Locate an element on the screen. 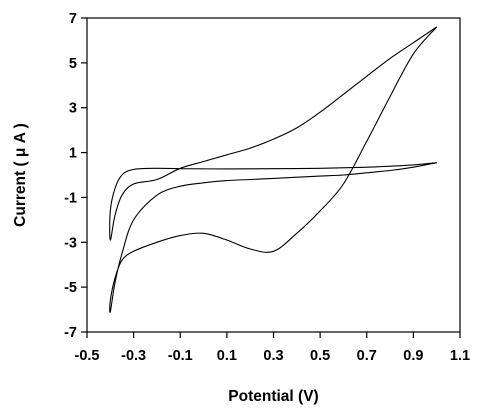 The image size is (480, 411). x-tick-label: -0.5 is located at coordinates (87, 356).